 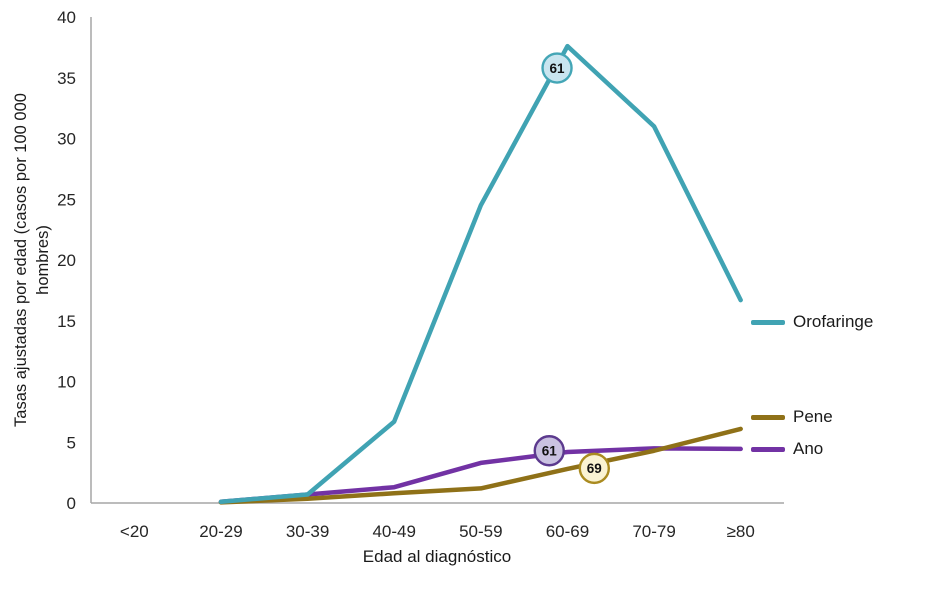 What do you see at coordinates (66, 199) in the screenshot?
I see `y-tick-label: 25` at bounding box center [66, 199].